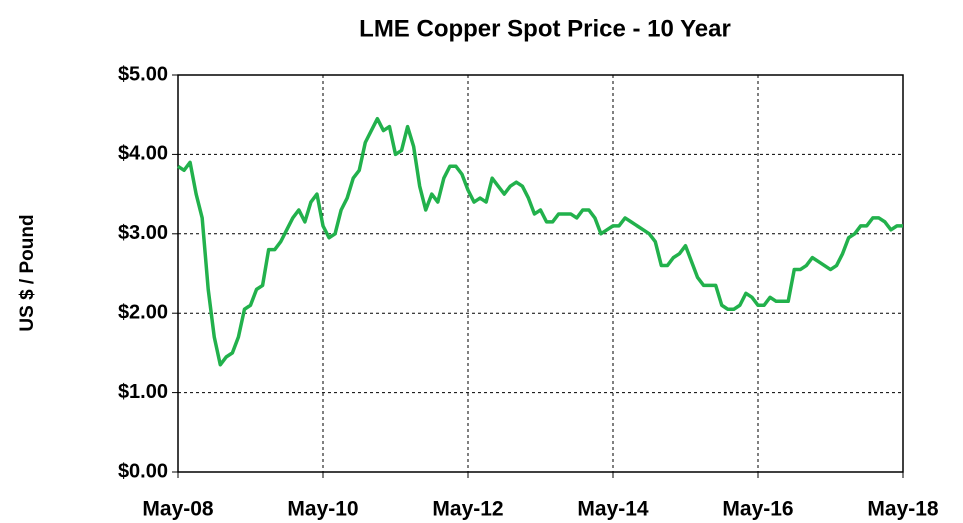 The image size is (963, 523). What do you see at coordinates (143, 74) in the screenshot?
I see `y-tick-label: $5.00` at bounding box center [143, 74].